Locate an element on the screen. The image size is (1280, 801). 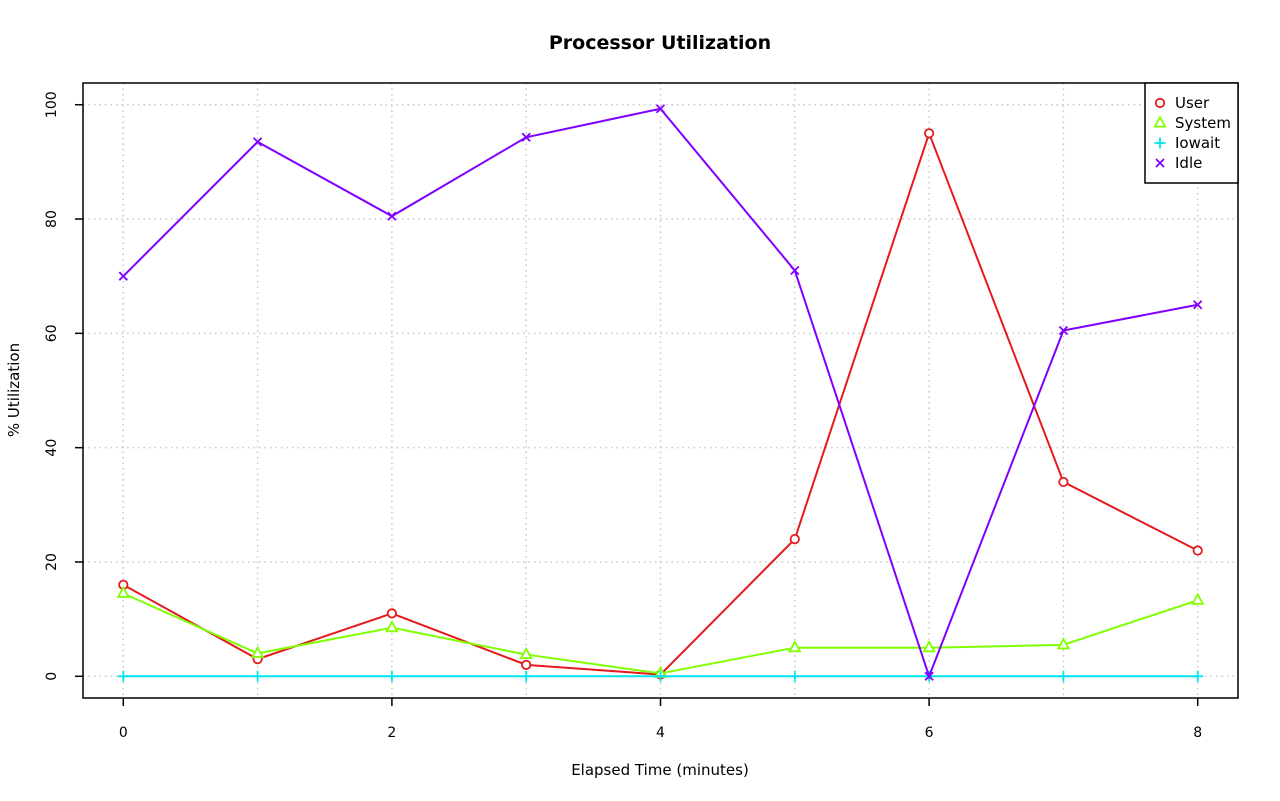
x-tick-label: 0 is located at coordinates (123, 733).